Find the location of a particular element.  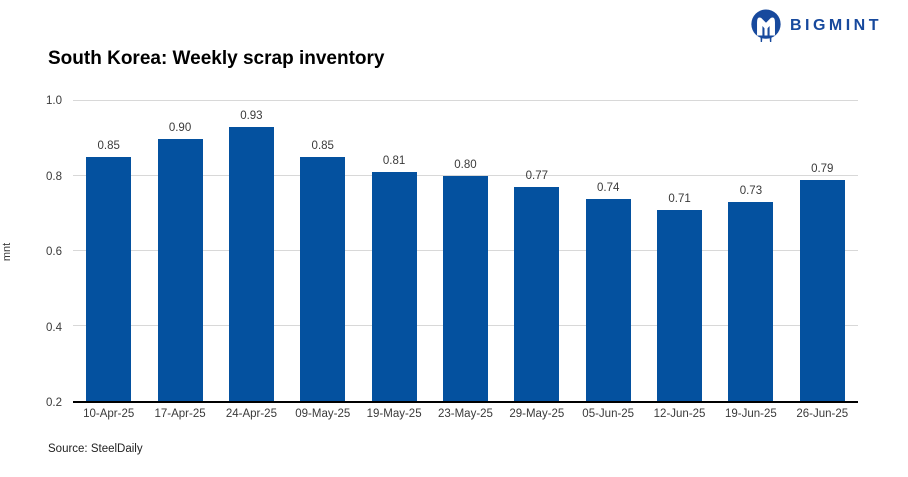

bar-value-label: 0.93 is located at coordinates (251, 116).